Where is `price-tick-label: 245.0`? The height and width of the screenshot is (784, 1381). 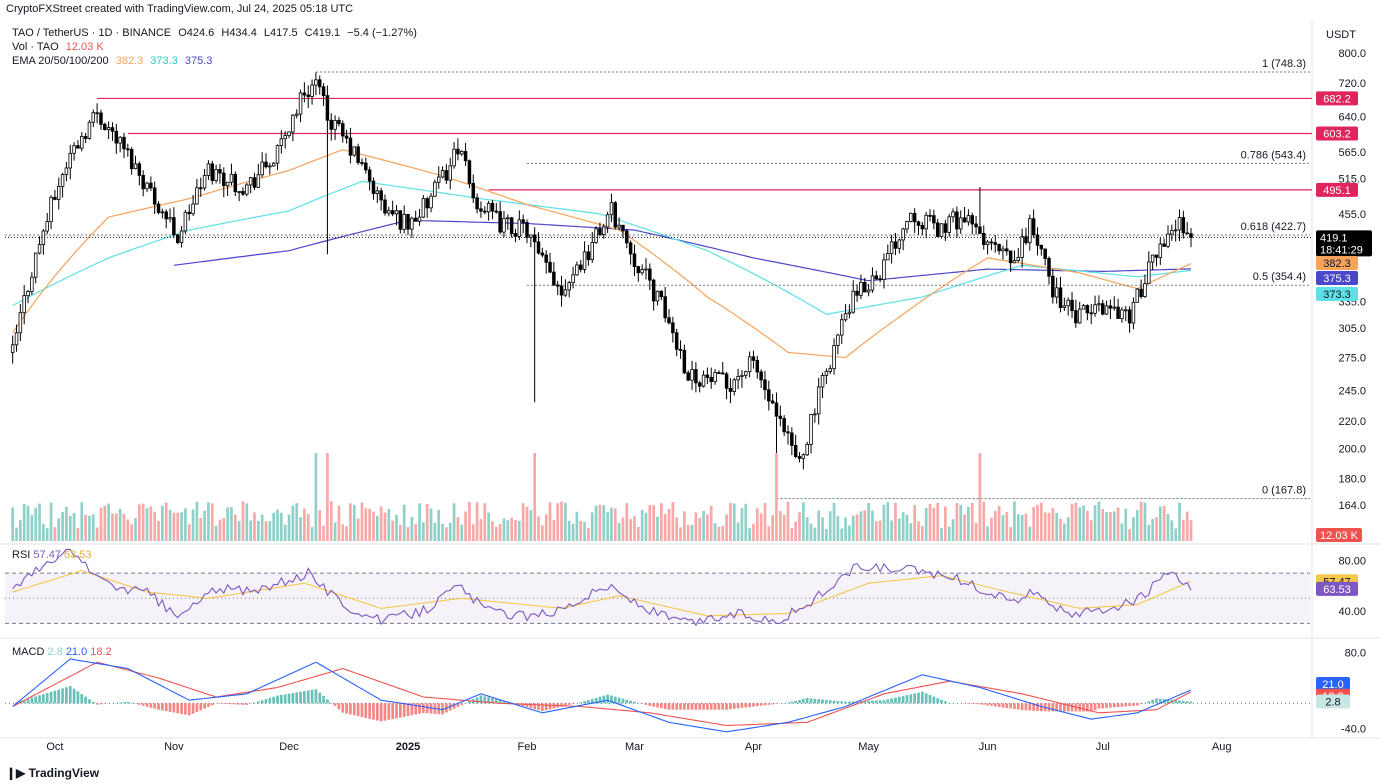 price-tick-label: 245.0 is located at coordinates (1352, 392).